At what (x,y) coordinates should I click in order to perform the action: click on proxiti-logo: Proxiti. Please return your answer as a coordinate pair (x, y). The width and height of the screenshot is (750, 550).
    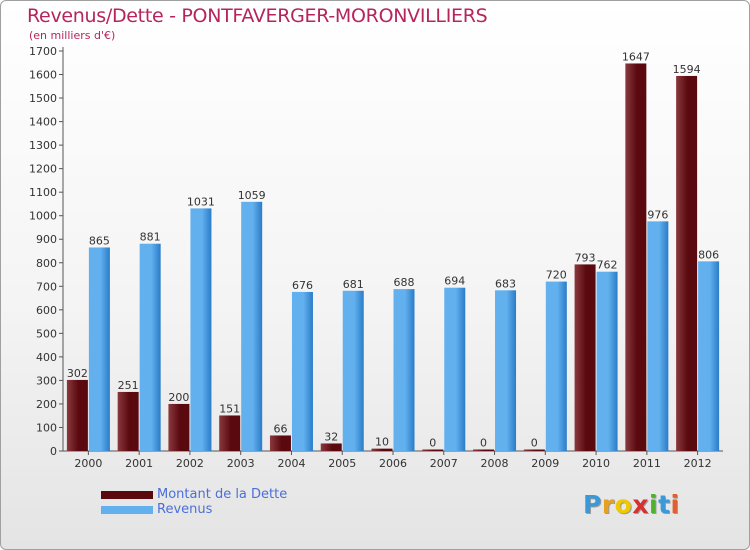
    Looking at the image, I should click on (631, 504).